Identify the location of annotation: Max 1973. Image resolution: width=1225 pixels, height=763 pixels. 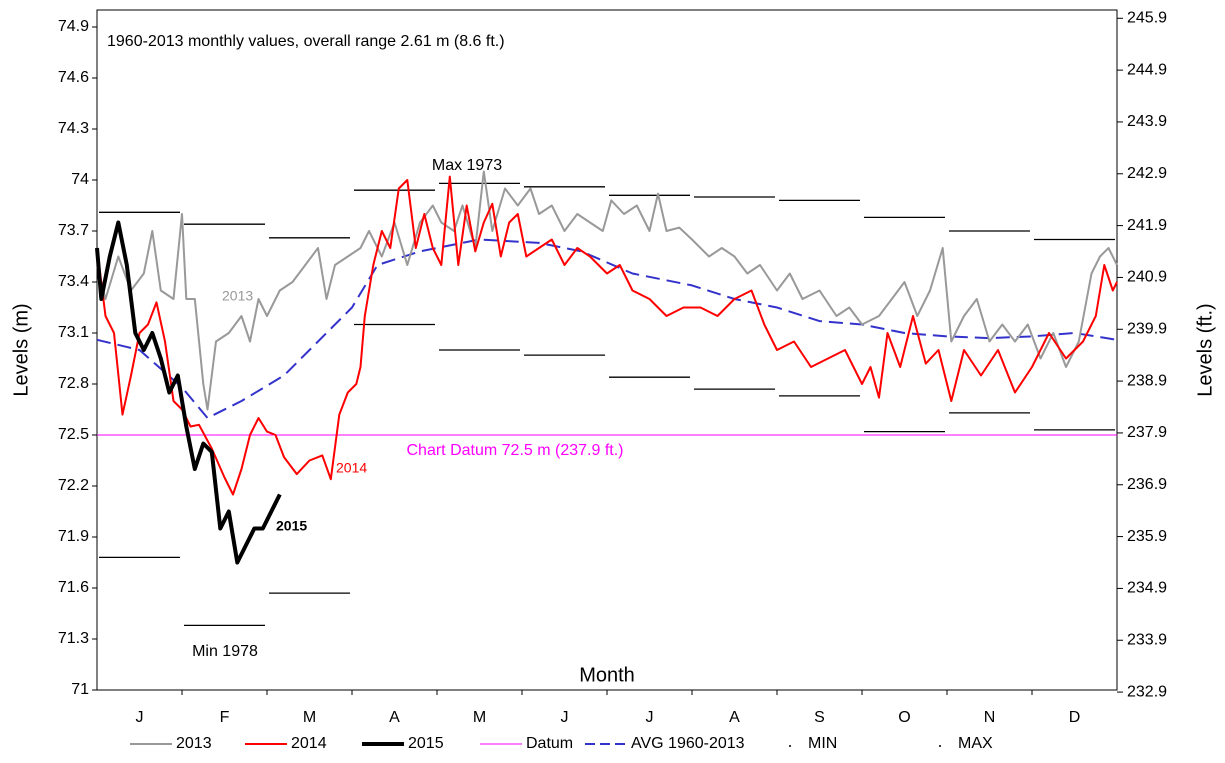
(467, 165).